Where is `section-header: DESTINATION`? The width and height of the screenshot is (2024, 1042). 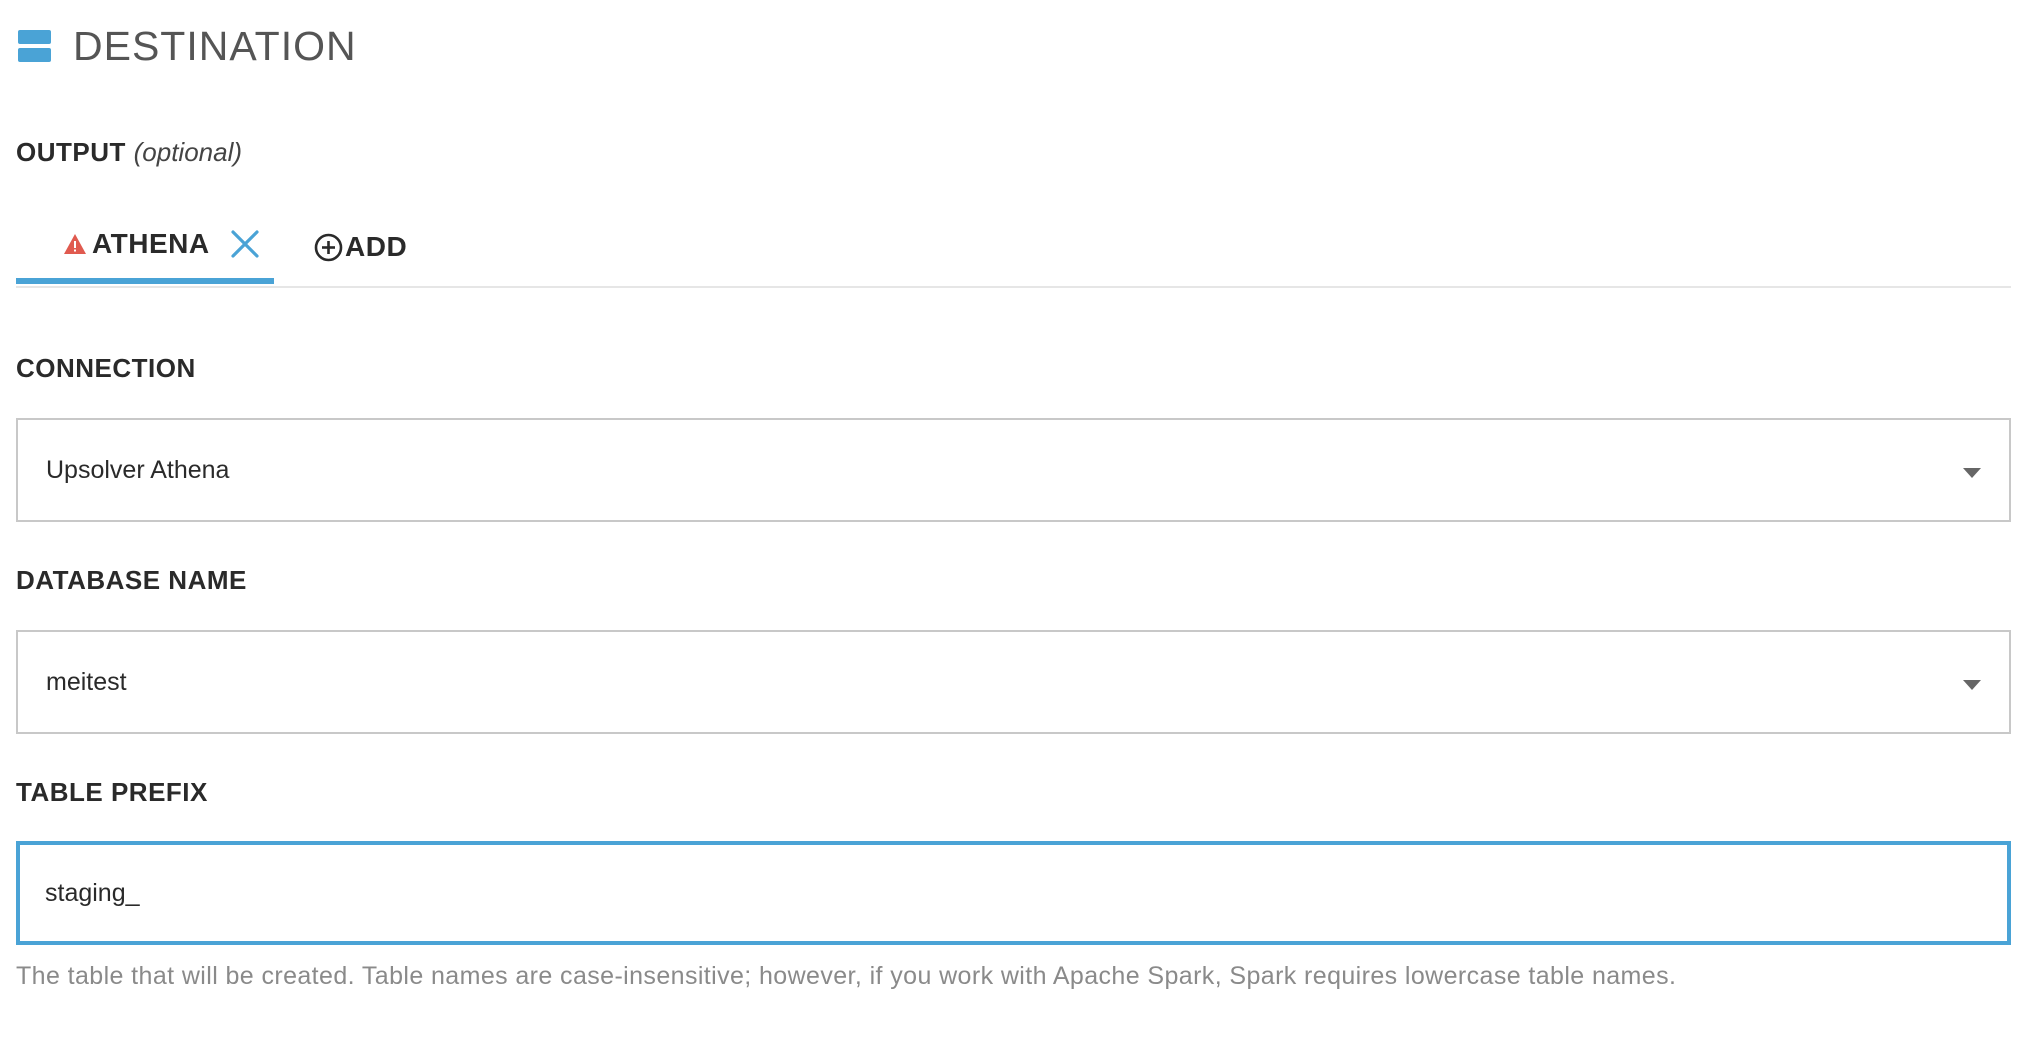 section-header: DESTINATION is located at coordinates (187, 46).